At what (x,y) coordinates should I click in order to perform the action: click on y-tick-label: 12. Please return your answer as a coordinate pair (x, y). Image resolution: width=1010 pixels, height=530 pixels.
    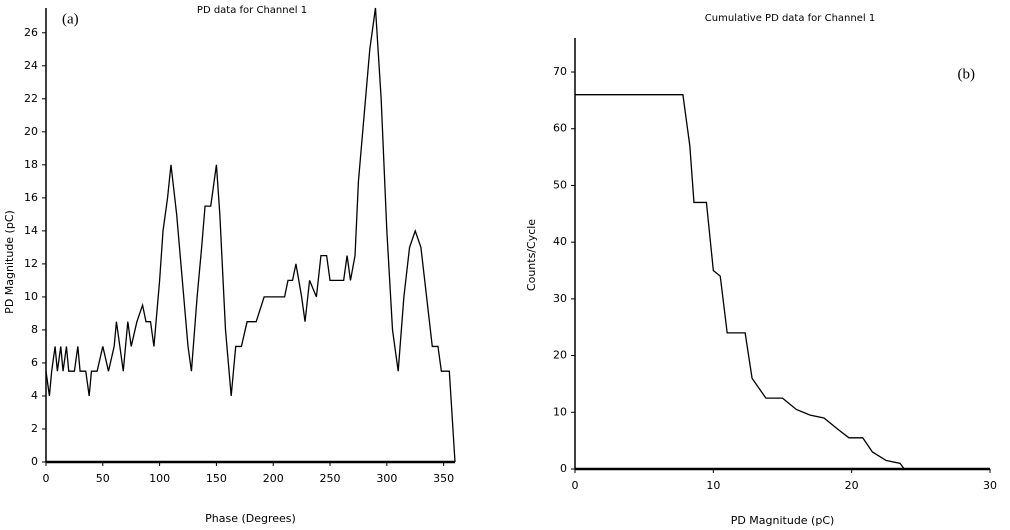
    Looking at the image, I should click on (31, 263).